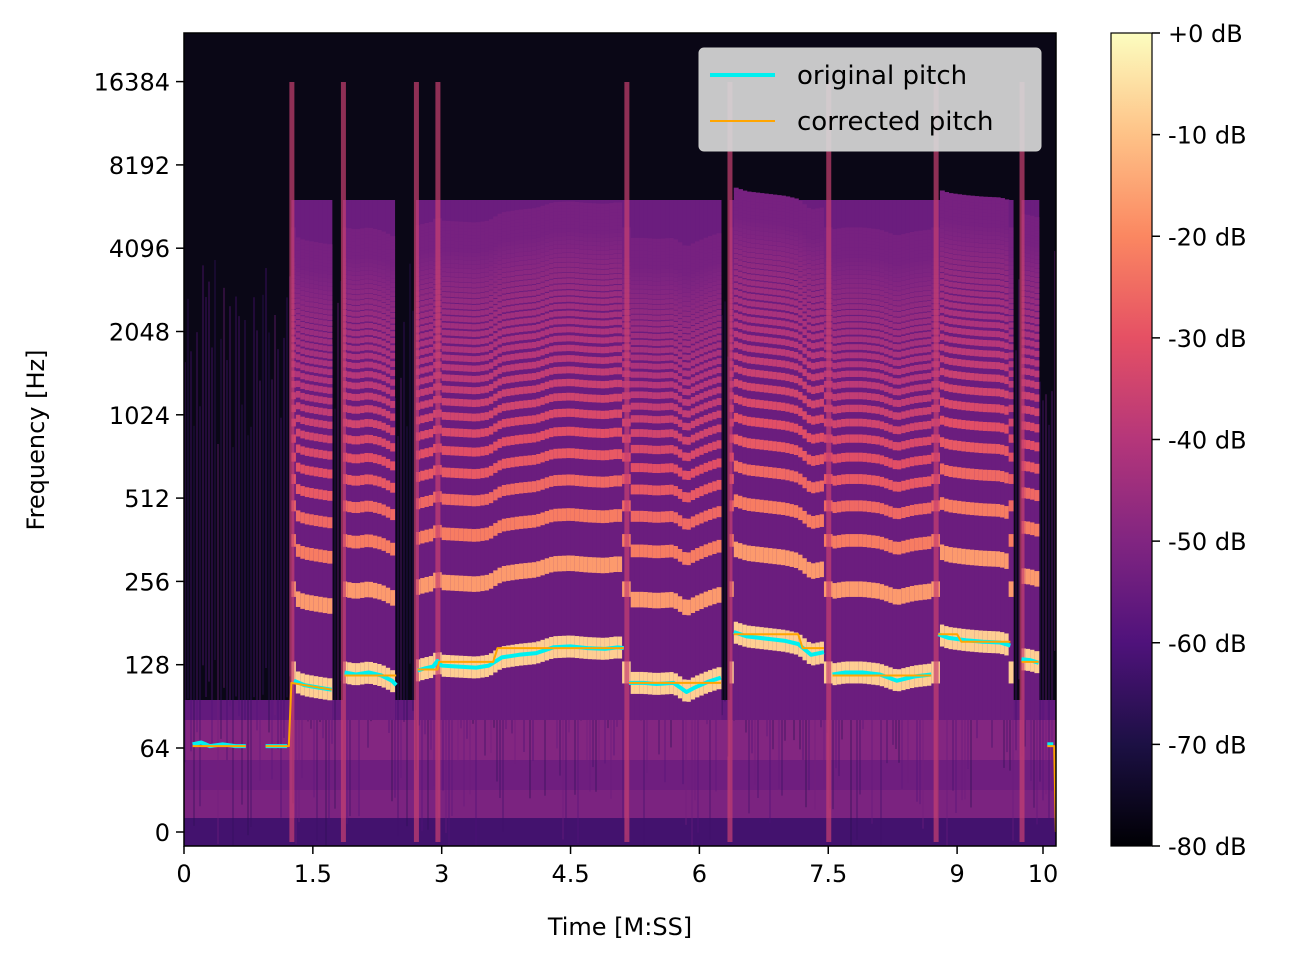  Describe the element at coordinates (620, 740) in the screenshot. I see `spec-background-band` at that location.